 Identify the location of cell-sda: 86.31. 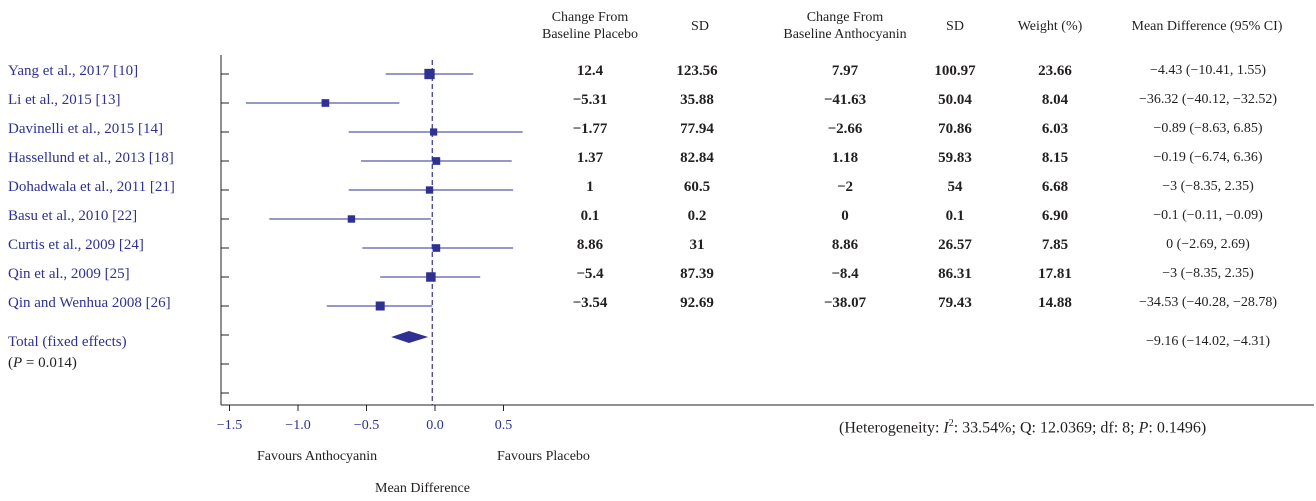
(955, 274).